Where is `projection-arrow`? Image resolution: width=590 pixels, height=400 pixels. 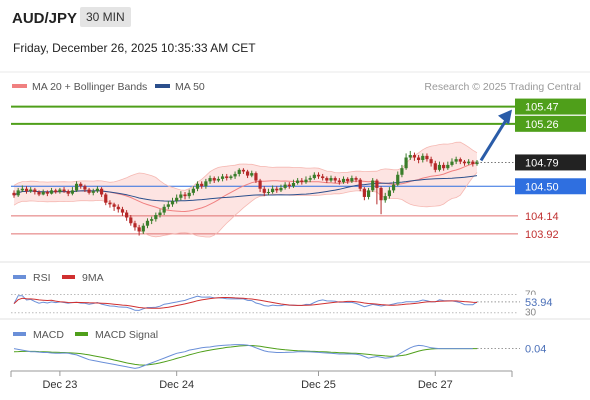
projection-arrow is located at coordinates (494, 139).